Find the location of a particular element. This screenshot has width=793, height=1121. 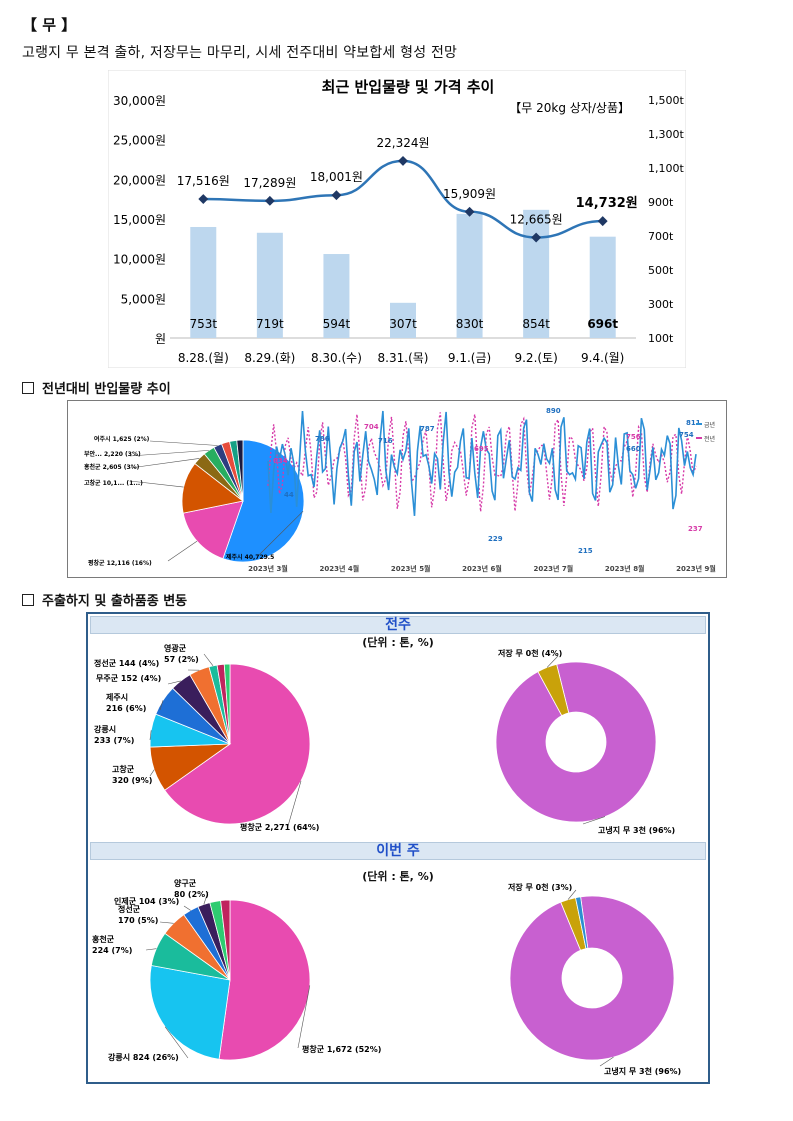

y-left-tick: 25,000원 is located at coordinates (139, 141).